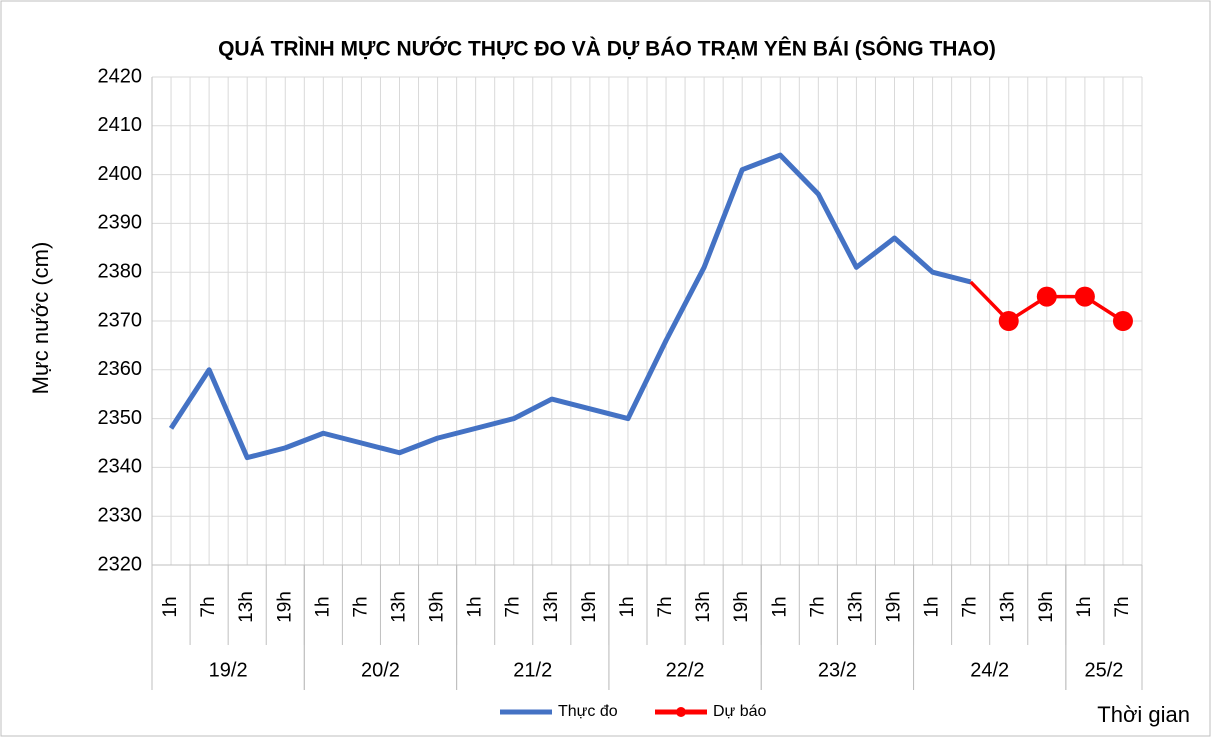 The image size is (1212, 743). Describe the element at coordinates (1103, 670) in the screenshot. I see `group-label: 25/2` at that location.